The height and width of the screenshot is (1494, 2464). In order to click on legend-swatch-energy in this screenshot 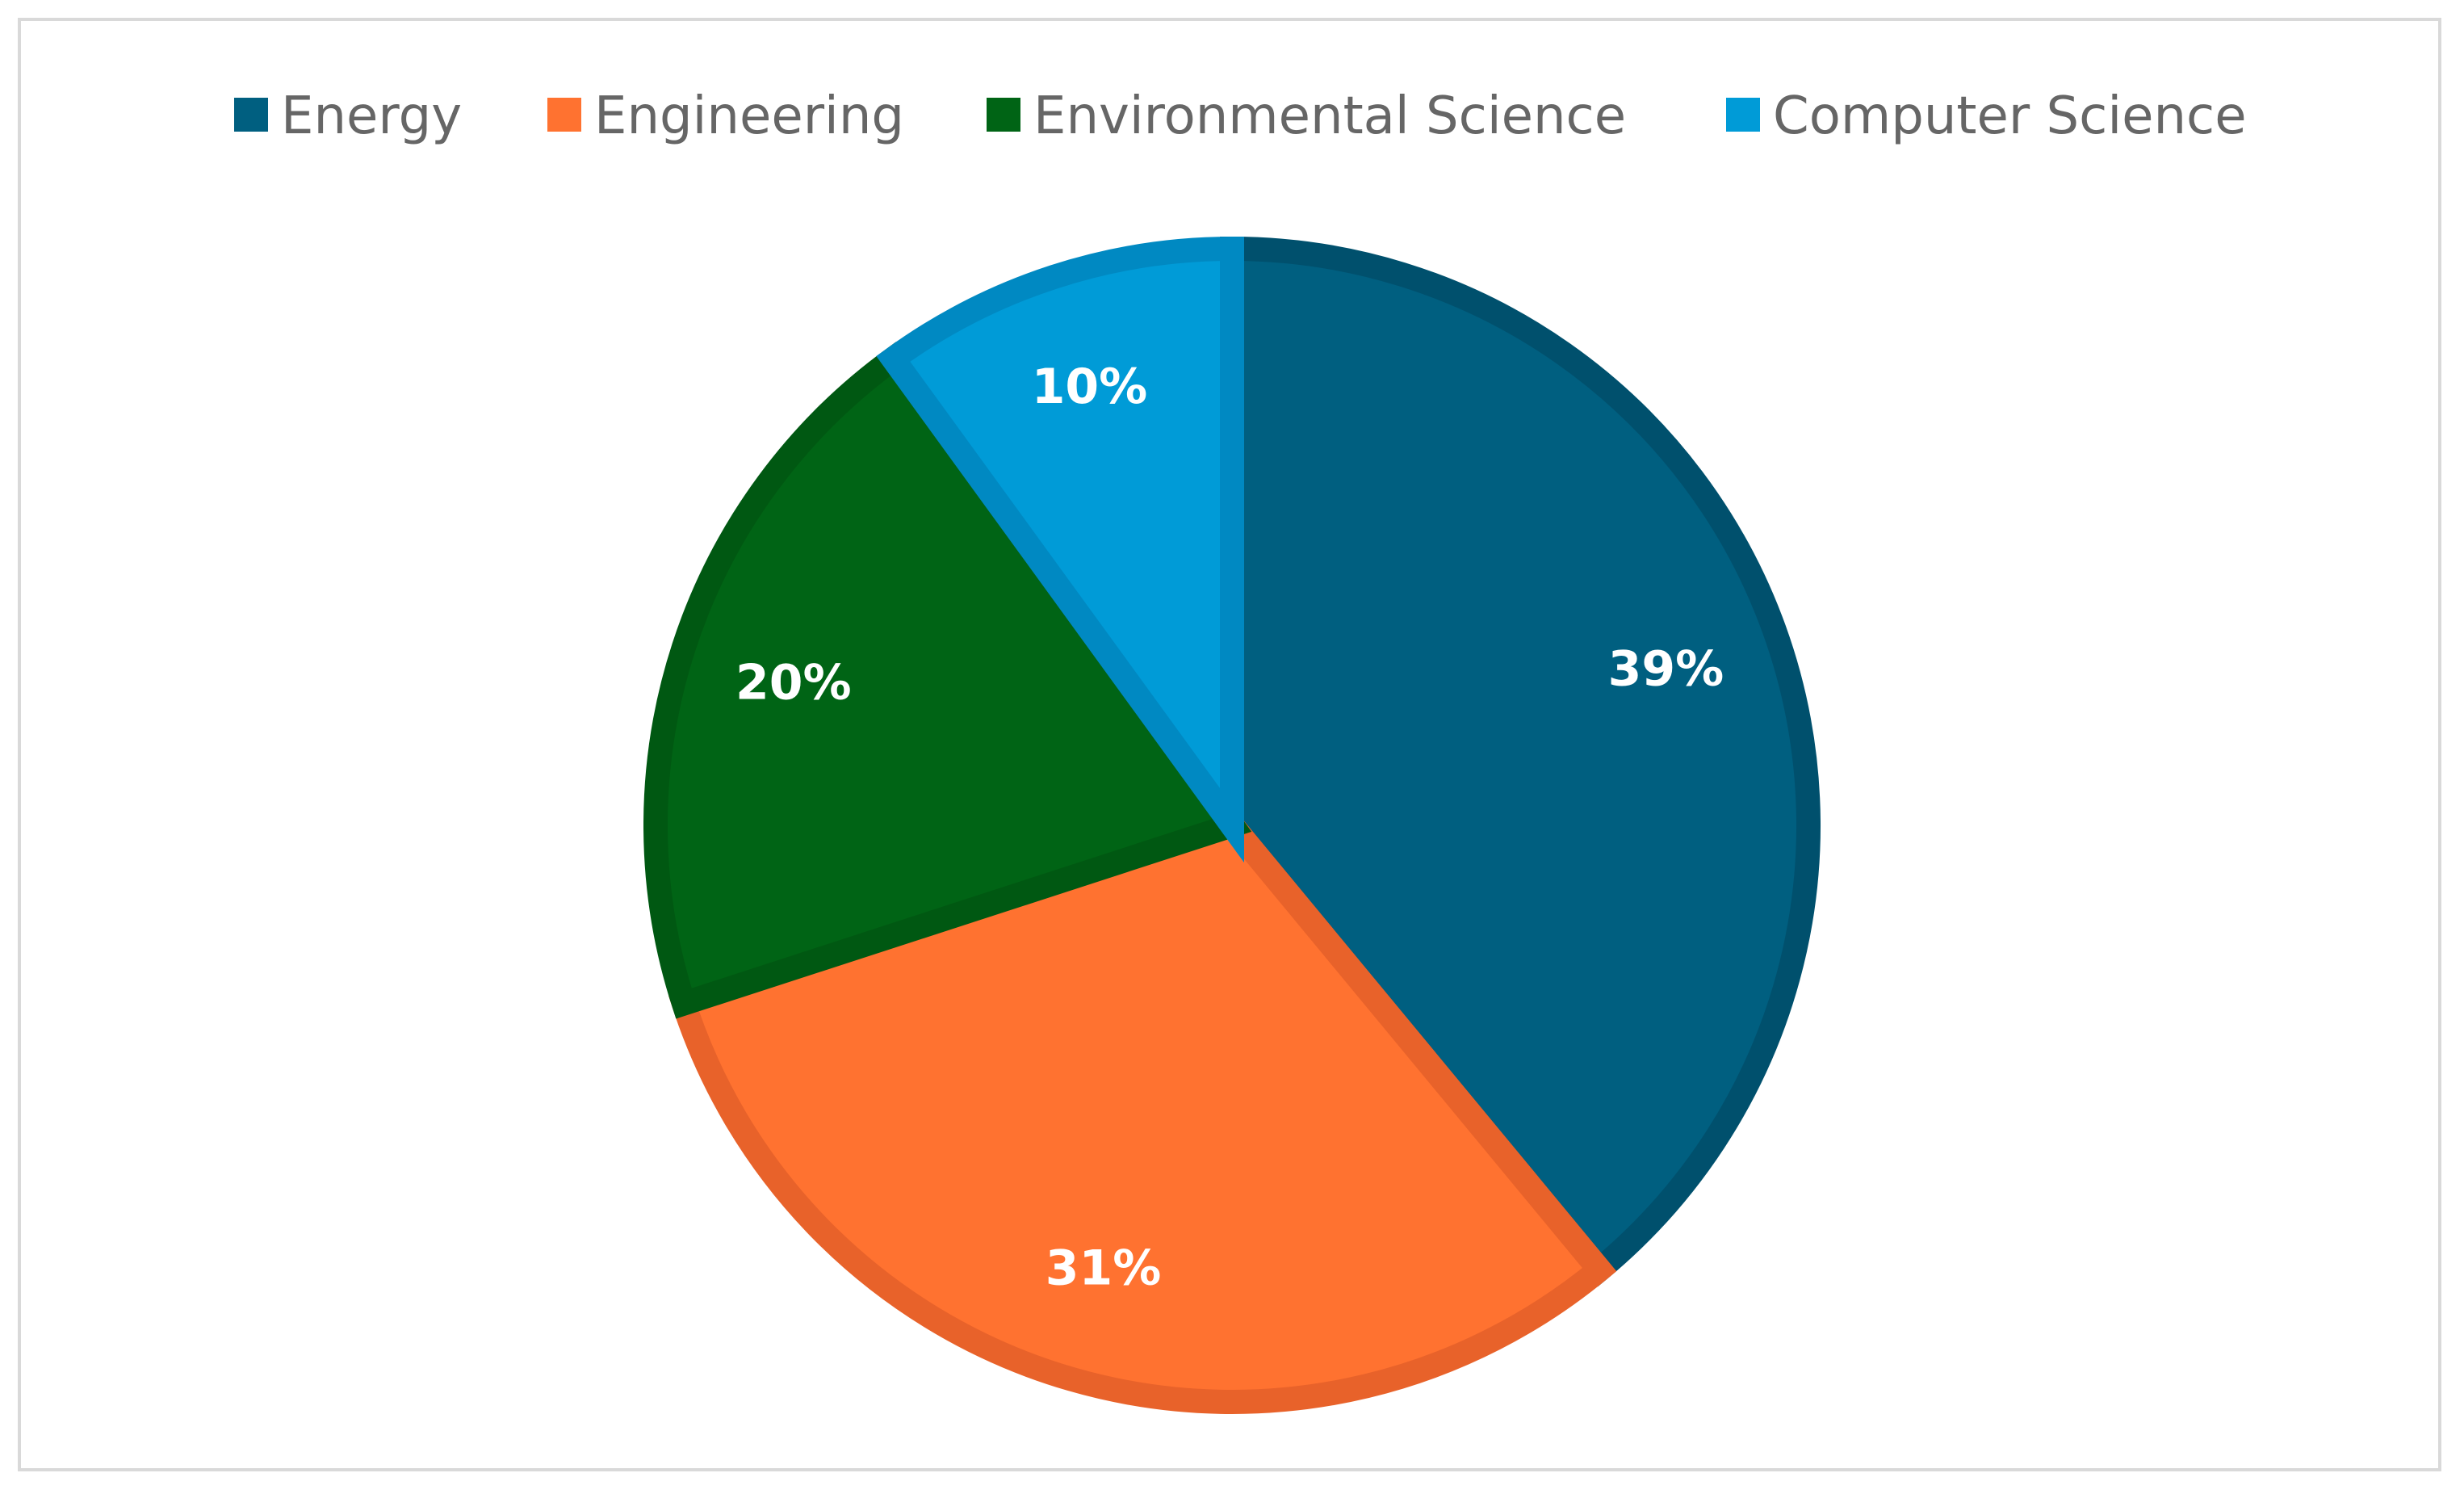, I will do `click(251, 115)`.